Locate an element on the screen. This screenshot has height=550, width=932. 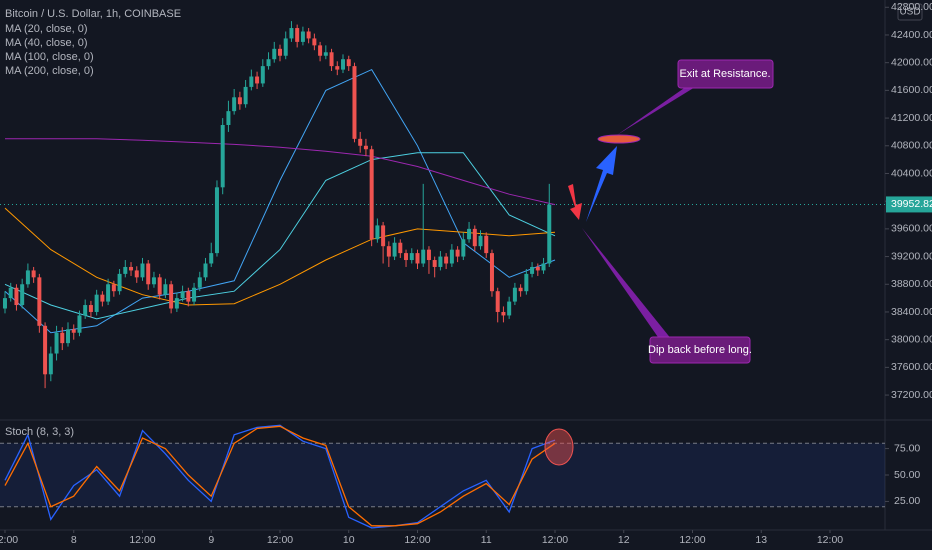
stoch-band is located at coordinates (442, 475).